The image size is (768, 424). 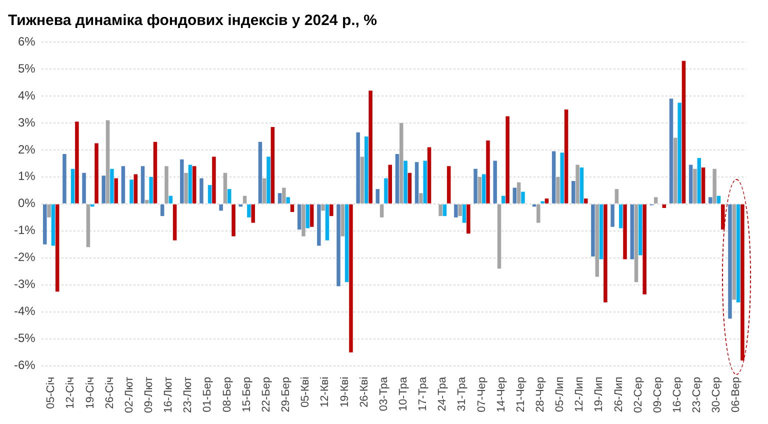 What do you see at coordinates (51, 392) in the screenshot?
I see `x-tick-label: 05-Січ` at bounding box center [51, 392].